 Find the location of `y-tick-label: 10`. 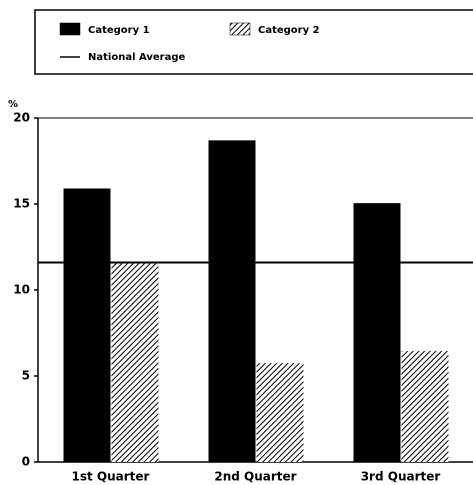

y-tick-label: 10 is located at coordinates (21, 290).